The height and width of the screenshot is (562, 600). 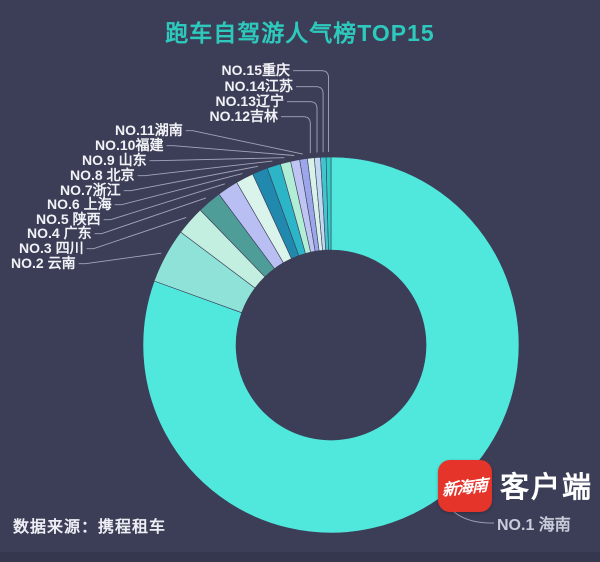 I want to click on callout-label-no12: NO.12吉林, so click(x=243, y=116).